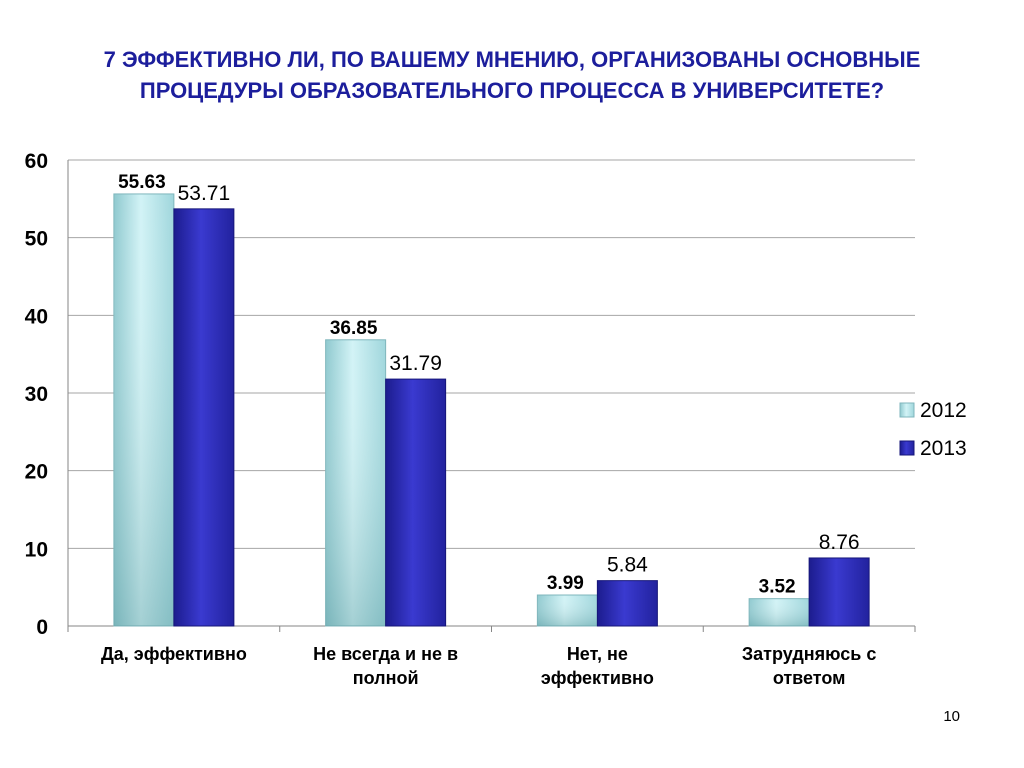  Describe the element at coordinates (907, 410) in the screenshot. I see `legend-swatch-2012` at that location.